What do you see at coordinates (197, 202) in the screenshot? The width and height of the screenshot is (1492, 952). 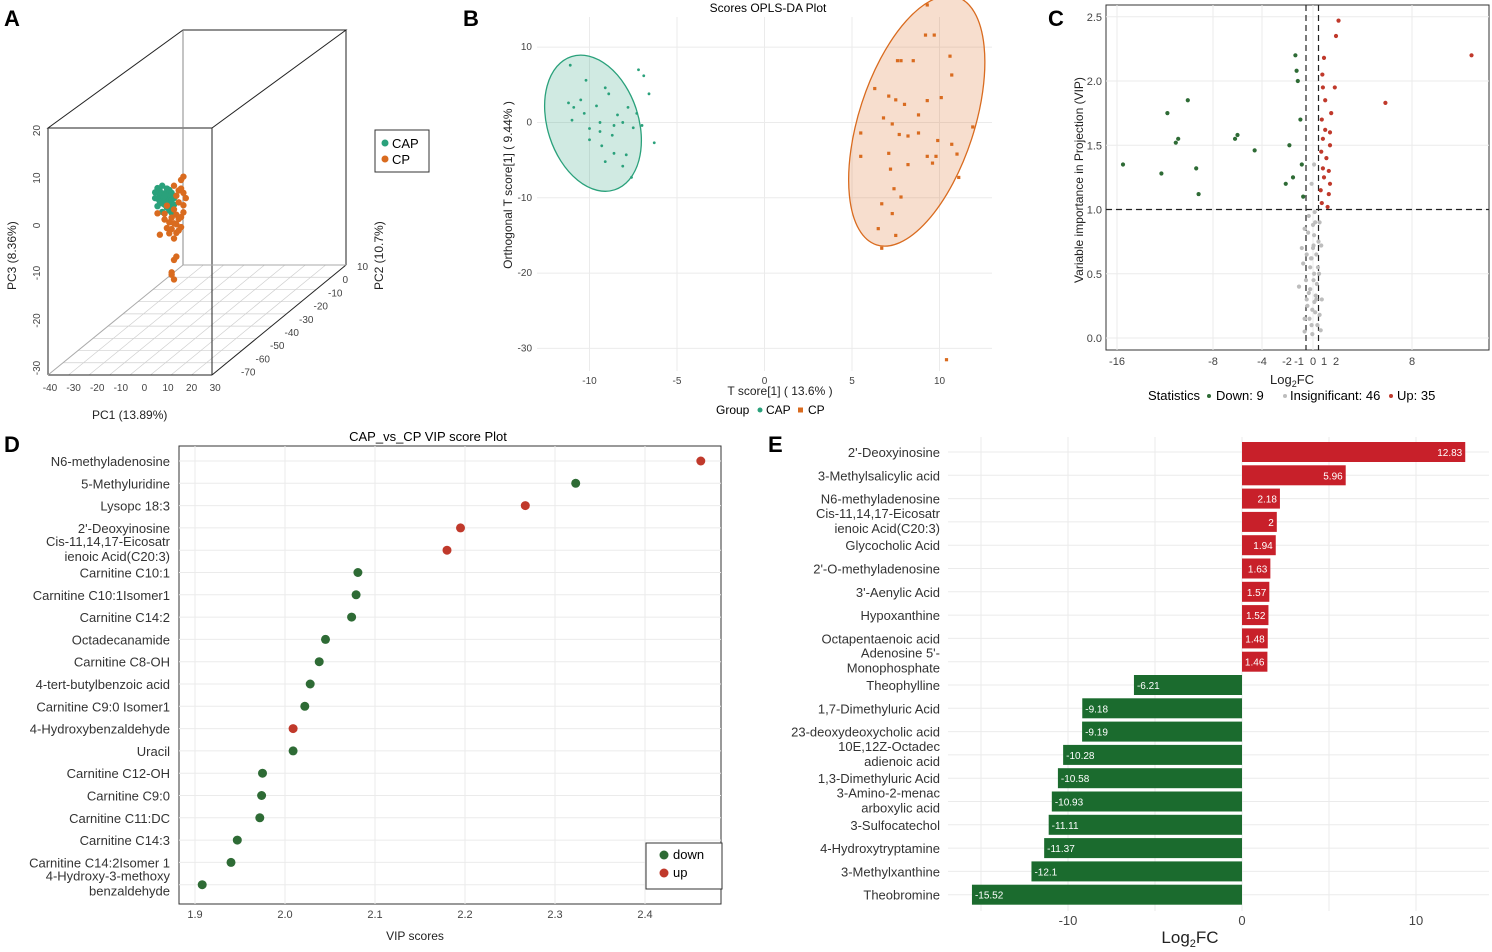 I see `cube-frame` at bounding box center [197, 202].